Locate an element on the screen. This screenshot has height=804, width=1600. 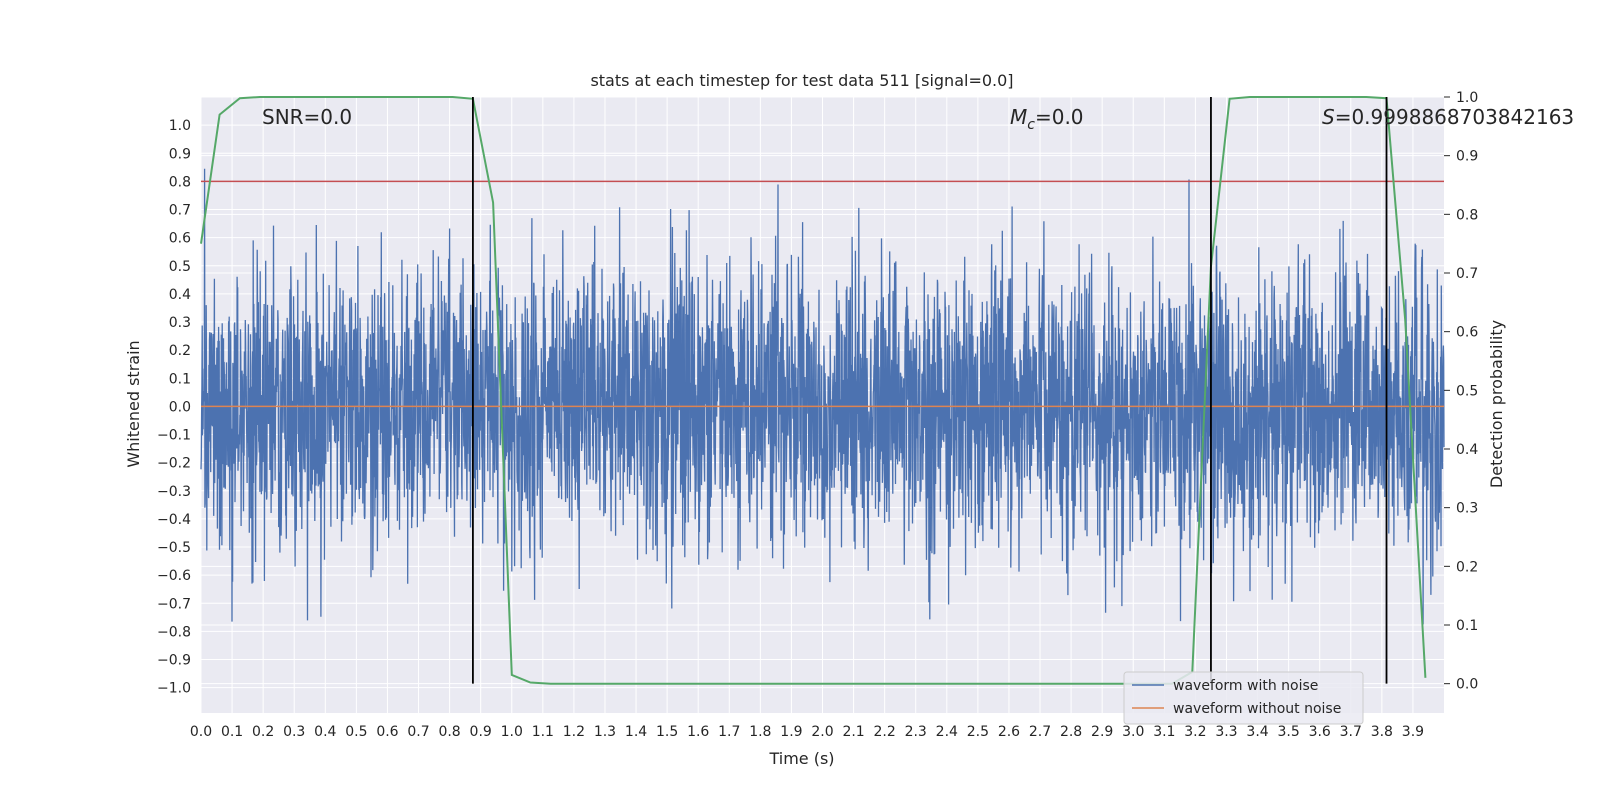
x-tick-label: 0.9 is located at coordinates (481, 732).